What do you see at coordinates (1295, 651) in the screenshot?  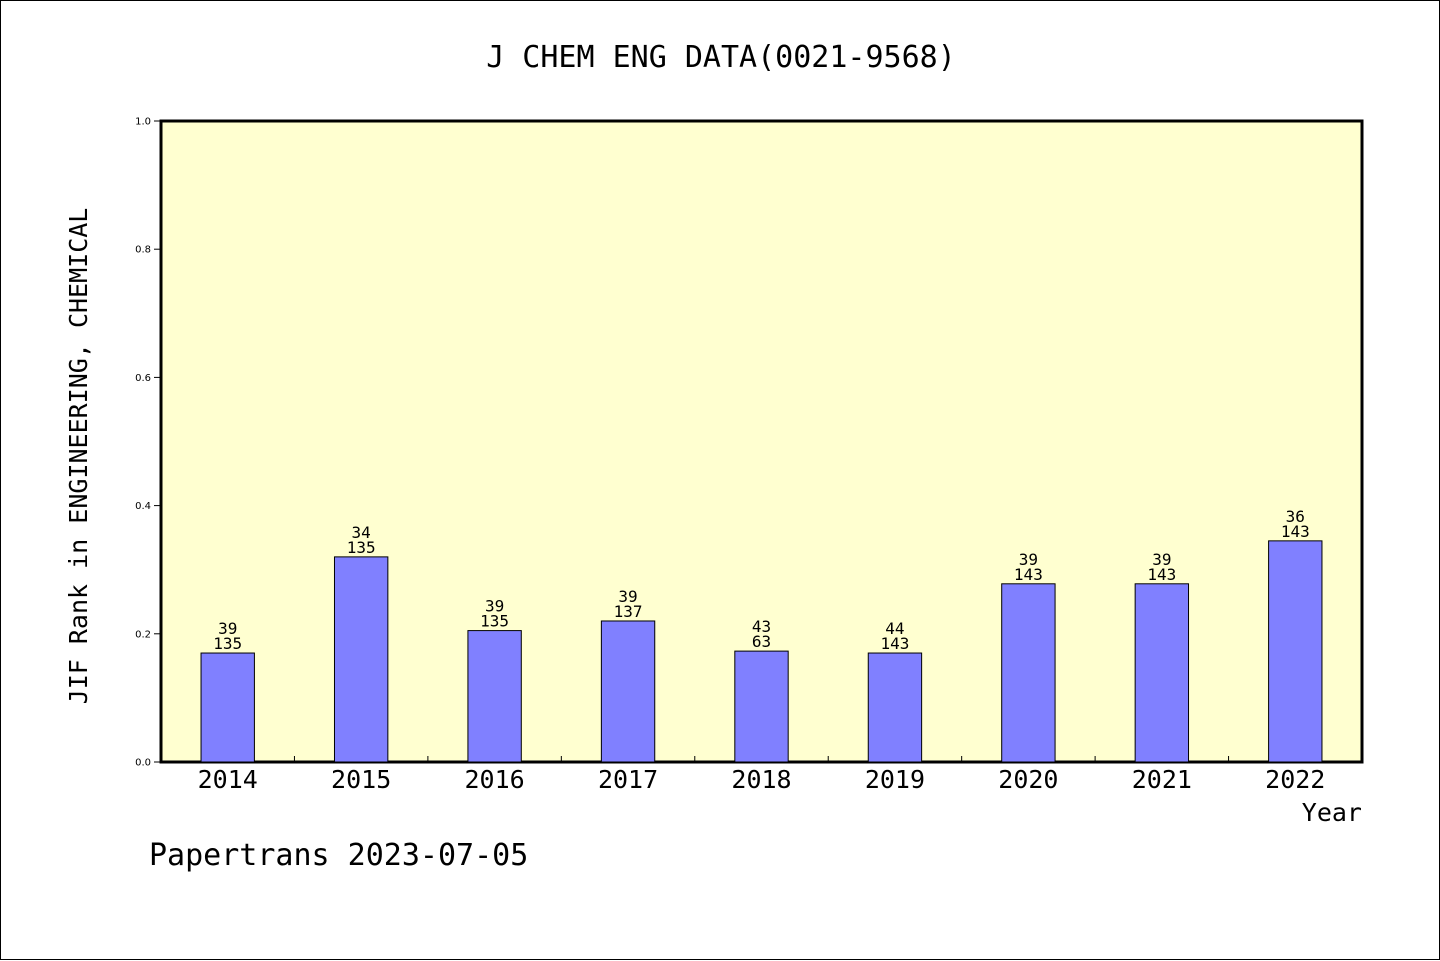 I see `bar-2022` at bounding box center [1295, 651].